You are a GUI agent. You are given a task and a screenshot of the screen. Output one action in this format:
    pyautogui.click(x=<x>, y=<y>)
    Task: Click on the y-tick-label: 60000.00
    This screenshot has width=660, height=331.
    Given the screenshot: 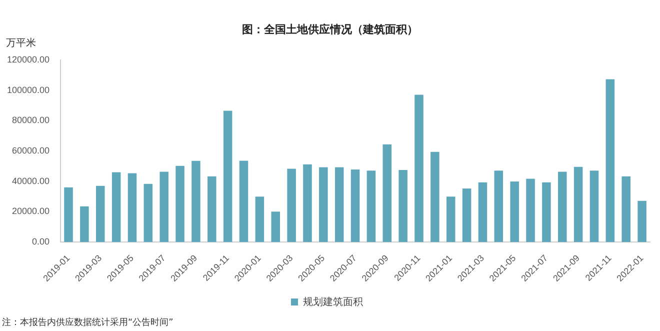 What is the action you would take?
    pyautogui.click(x=31, y=150)
    